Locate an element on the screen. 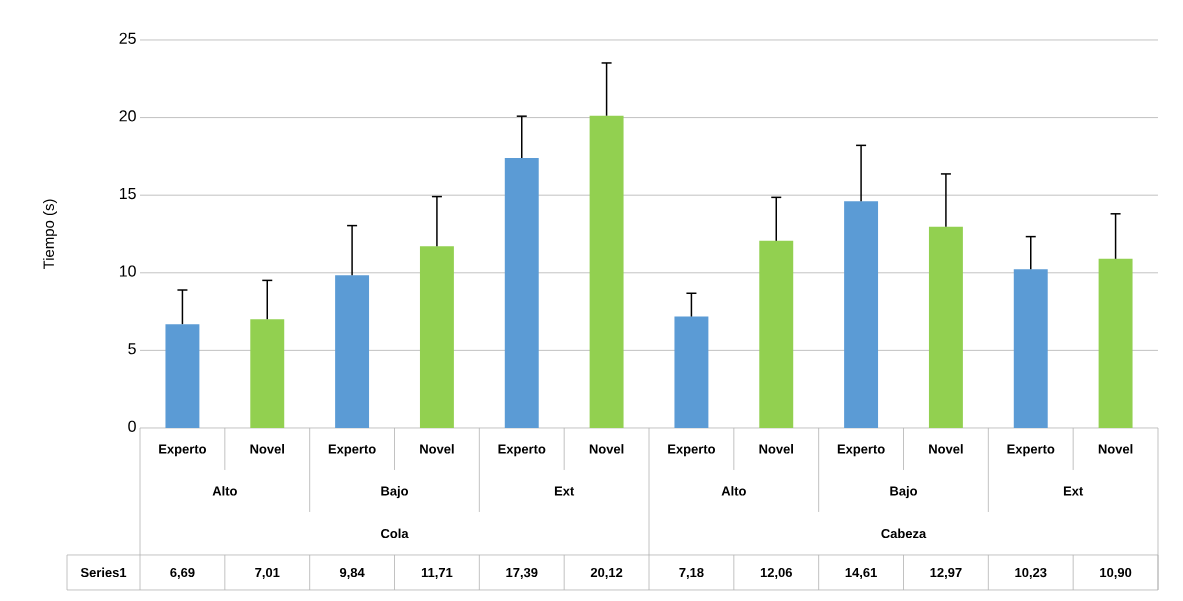  data-label: 12,06 is located at coordinates (776, 573).